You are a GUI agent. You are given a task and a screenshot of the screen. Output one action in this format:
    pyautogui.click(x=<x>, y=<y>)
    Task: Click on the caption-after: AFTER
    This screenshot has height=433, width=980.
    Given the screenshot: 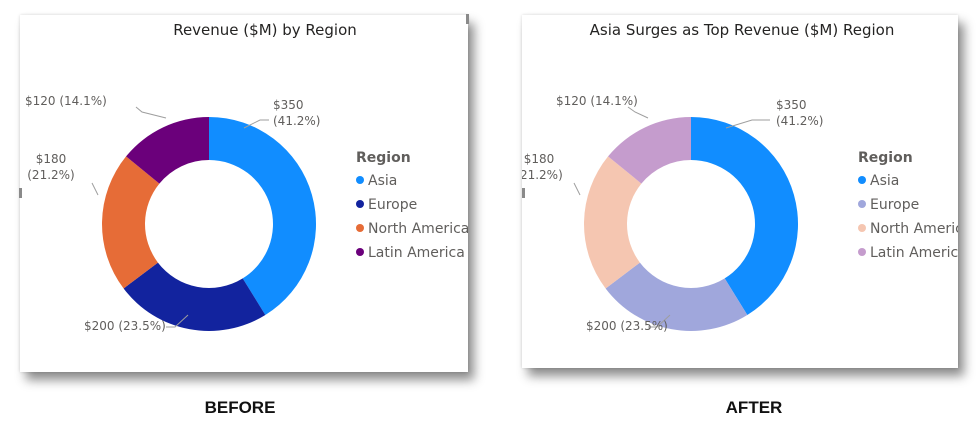 What is the action you would take?
    pyautogui.click(x=754, y=407)
    